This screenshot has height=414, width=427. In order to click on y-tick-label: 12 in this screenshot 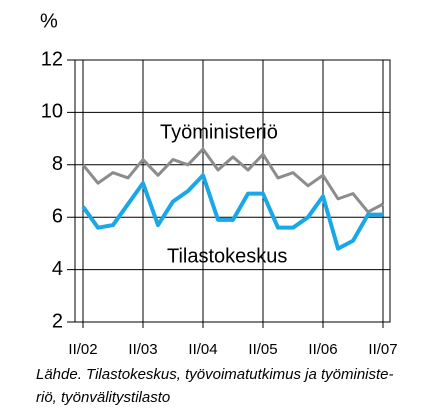, I will do `click(52, 59)`.